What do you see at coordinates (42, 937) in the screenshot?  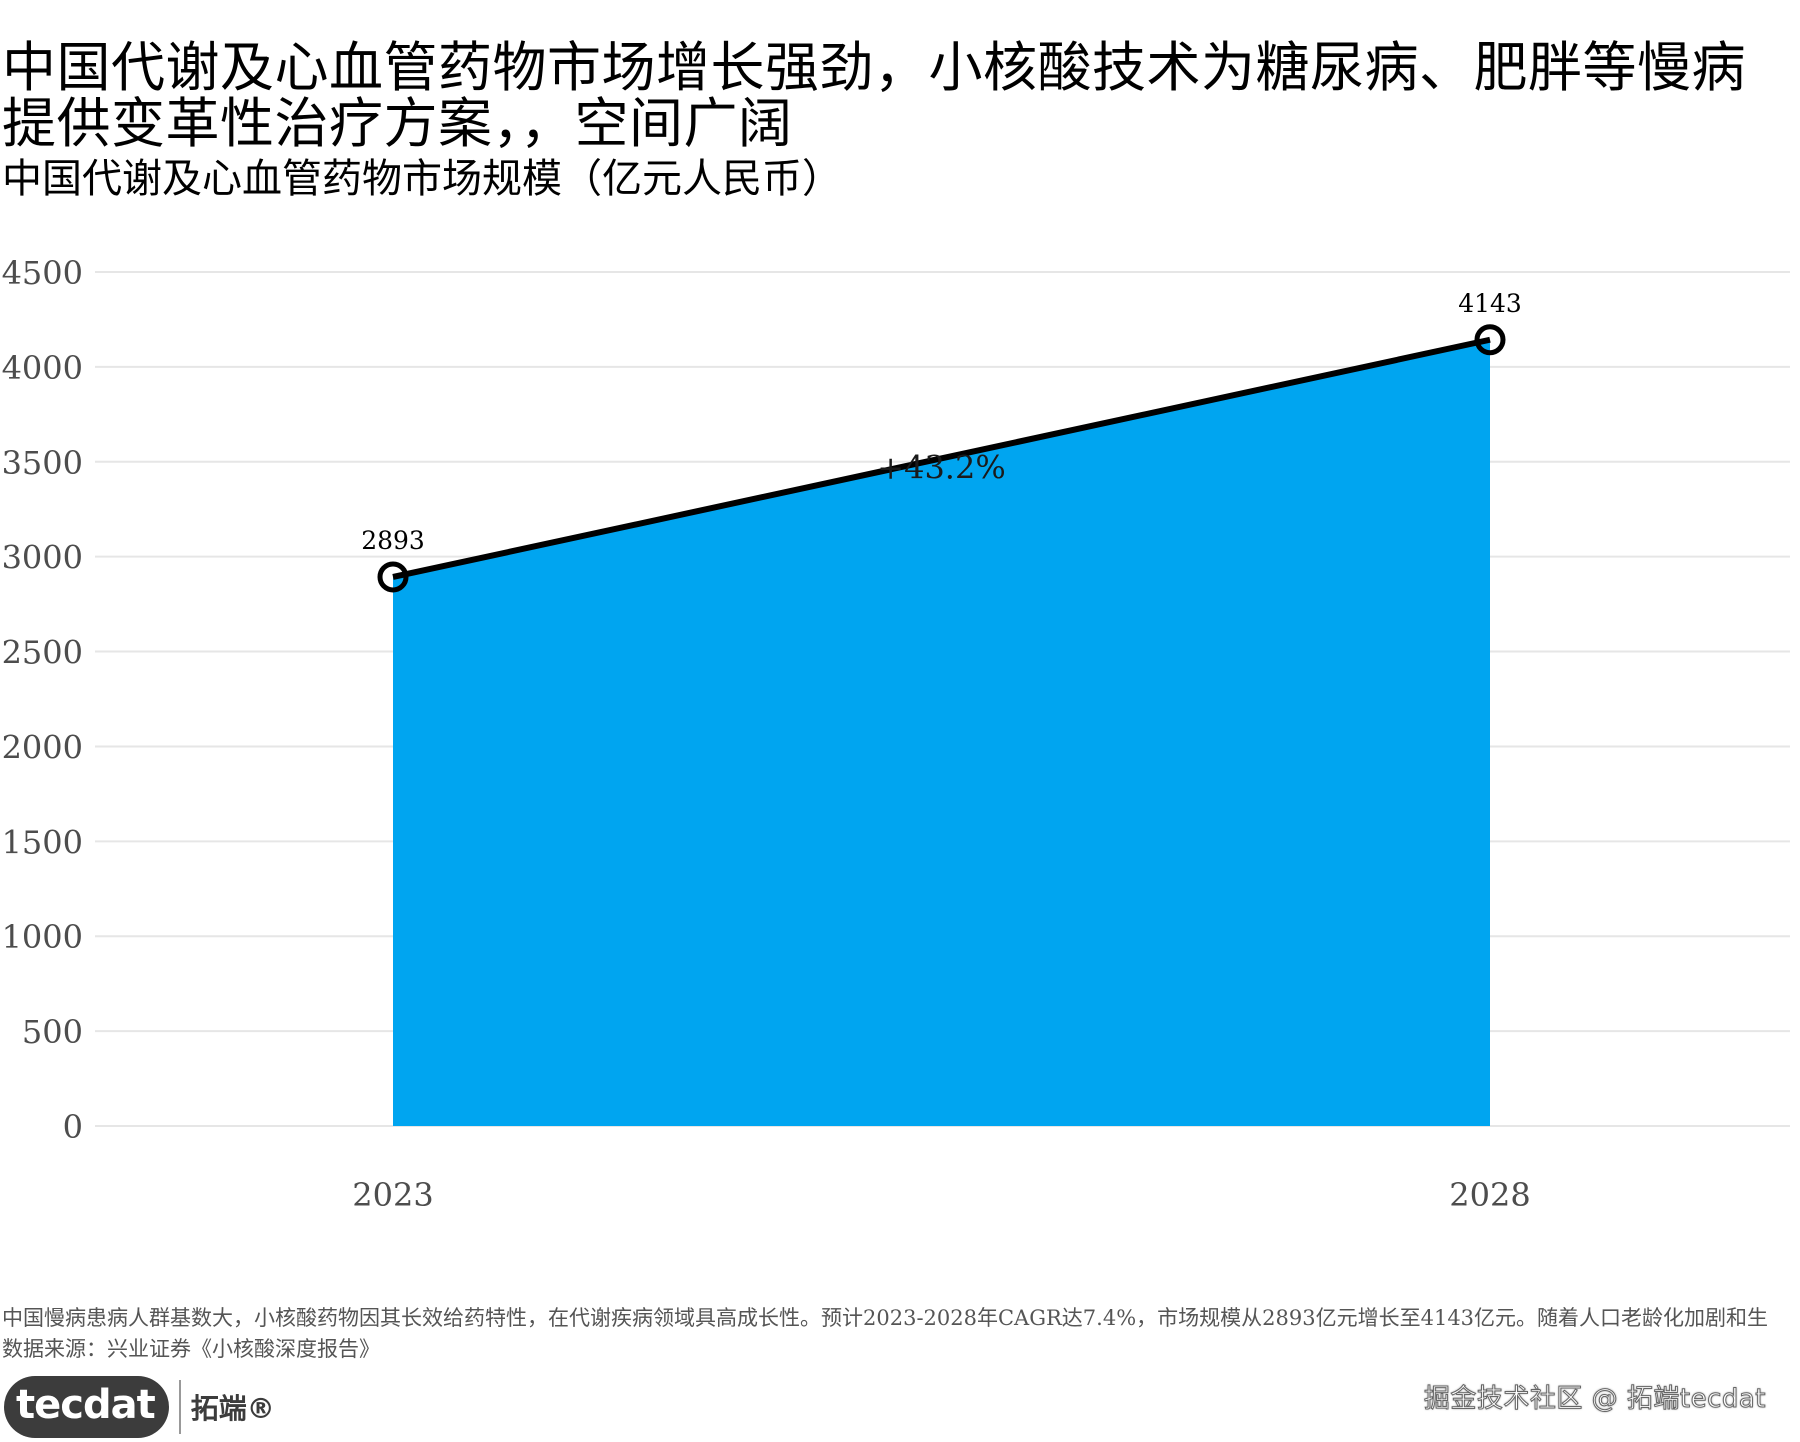 I see `y-tick-label: 1000` at bounding box center [42, 937].